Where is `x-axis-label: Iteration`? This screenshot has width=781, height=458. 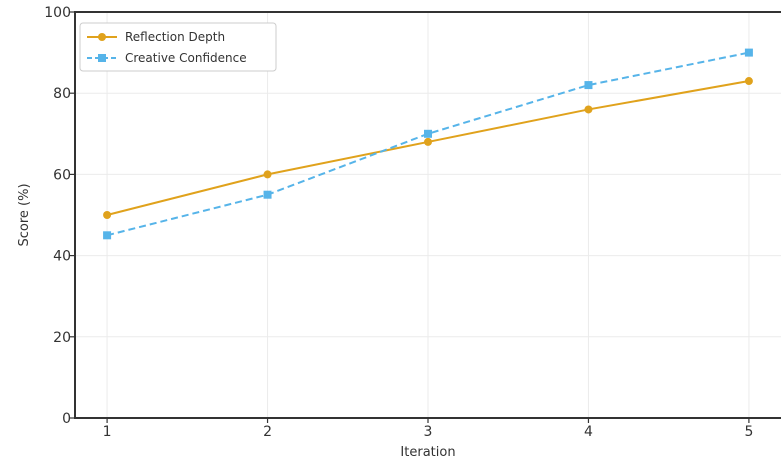 x-axis-label: Iteration is located at coordinates (427, 451).